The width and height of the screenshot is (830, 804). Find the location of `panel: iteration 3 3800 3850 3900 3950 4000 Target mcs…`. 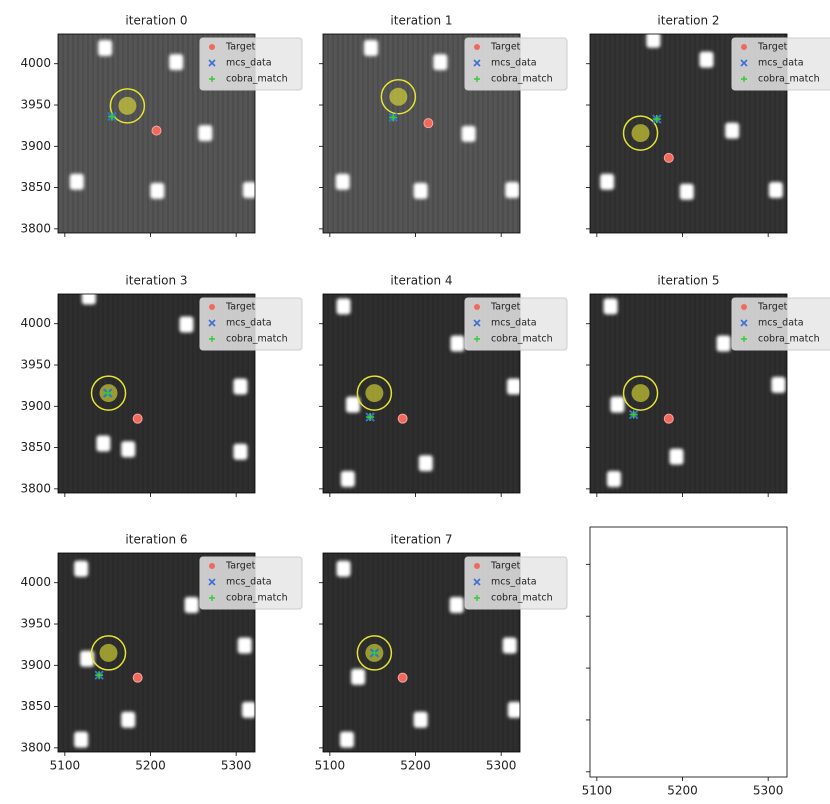

panel: iteration 3 3800 3850 3900 3950 4000 Target mcs… is located at coordinates (161, 385).